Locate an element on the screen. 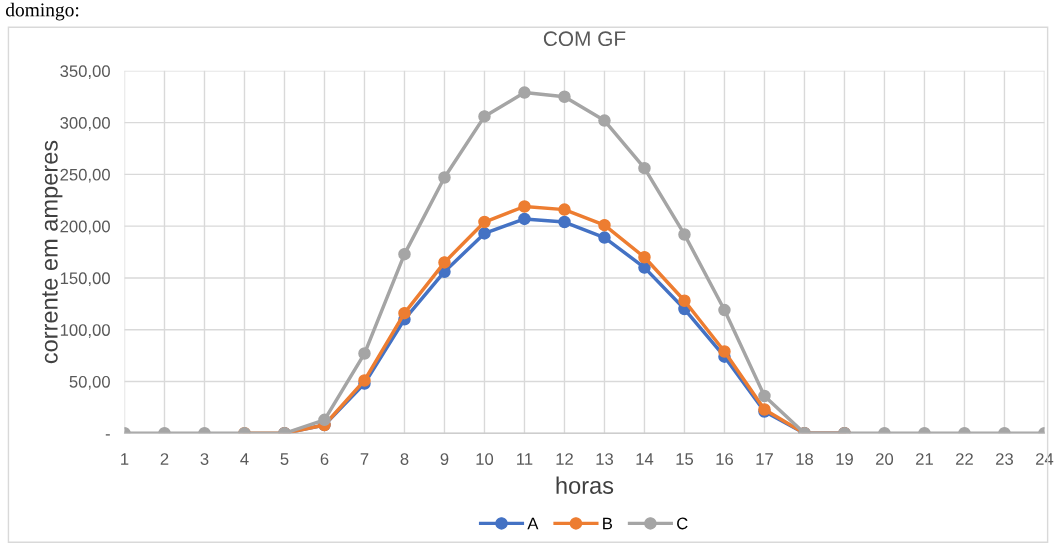 The width and height of the screenshot is (1055, 545). x-tick-label: 7 is located at coordinates (364, 459).